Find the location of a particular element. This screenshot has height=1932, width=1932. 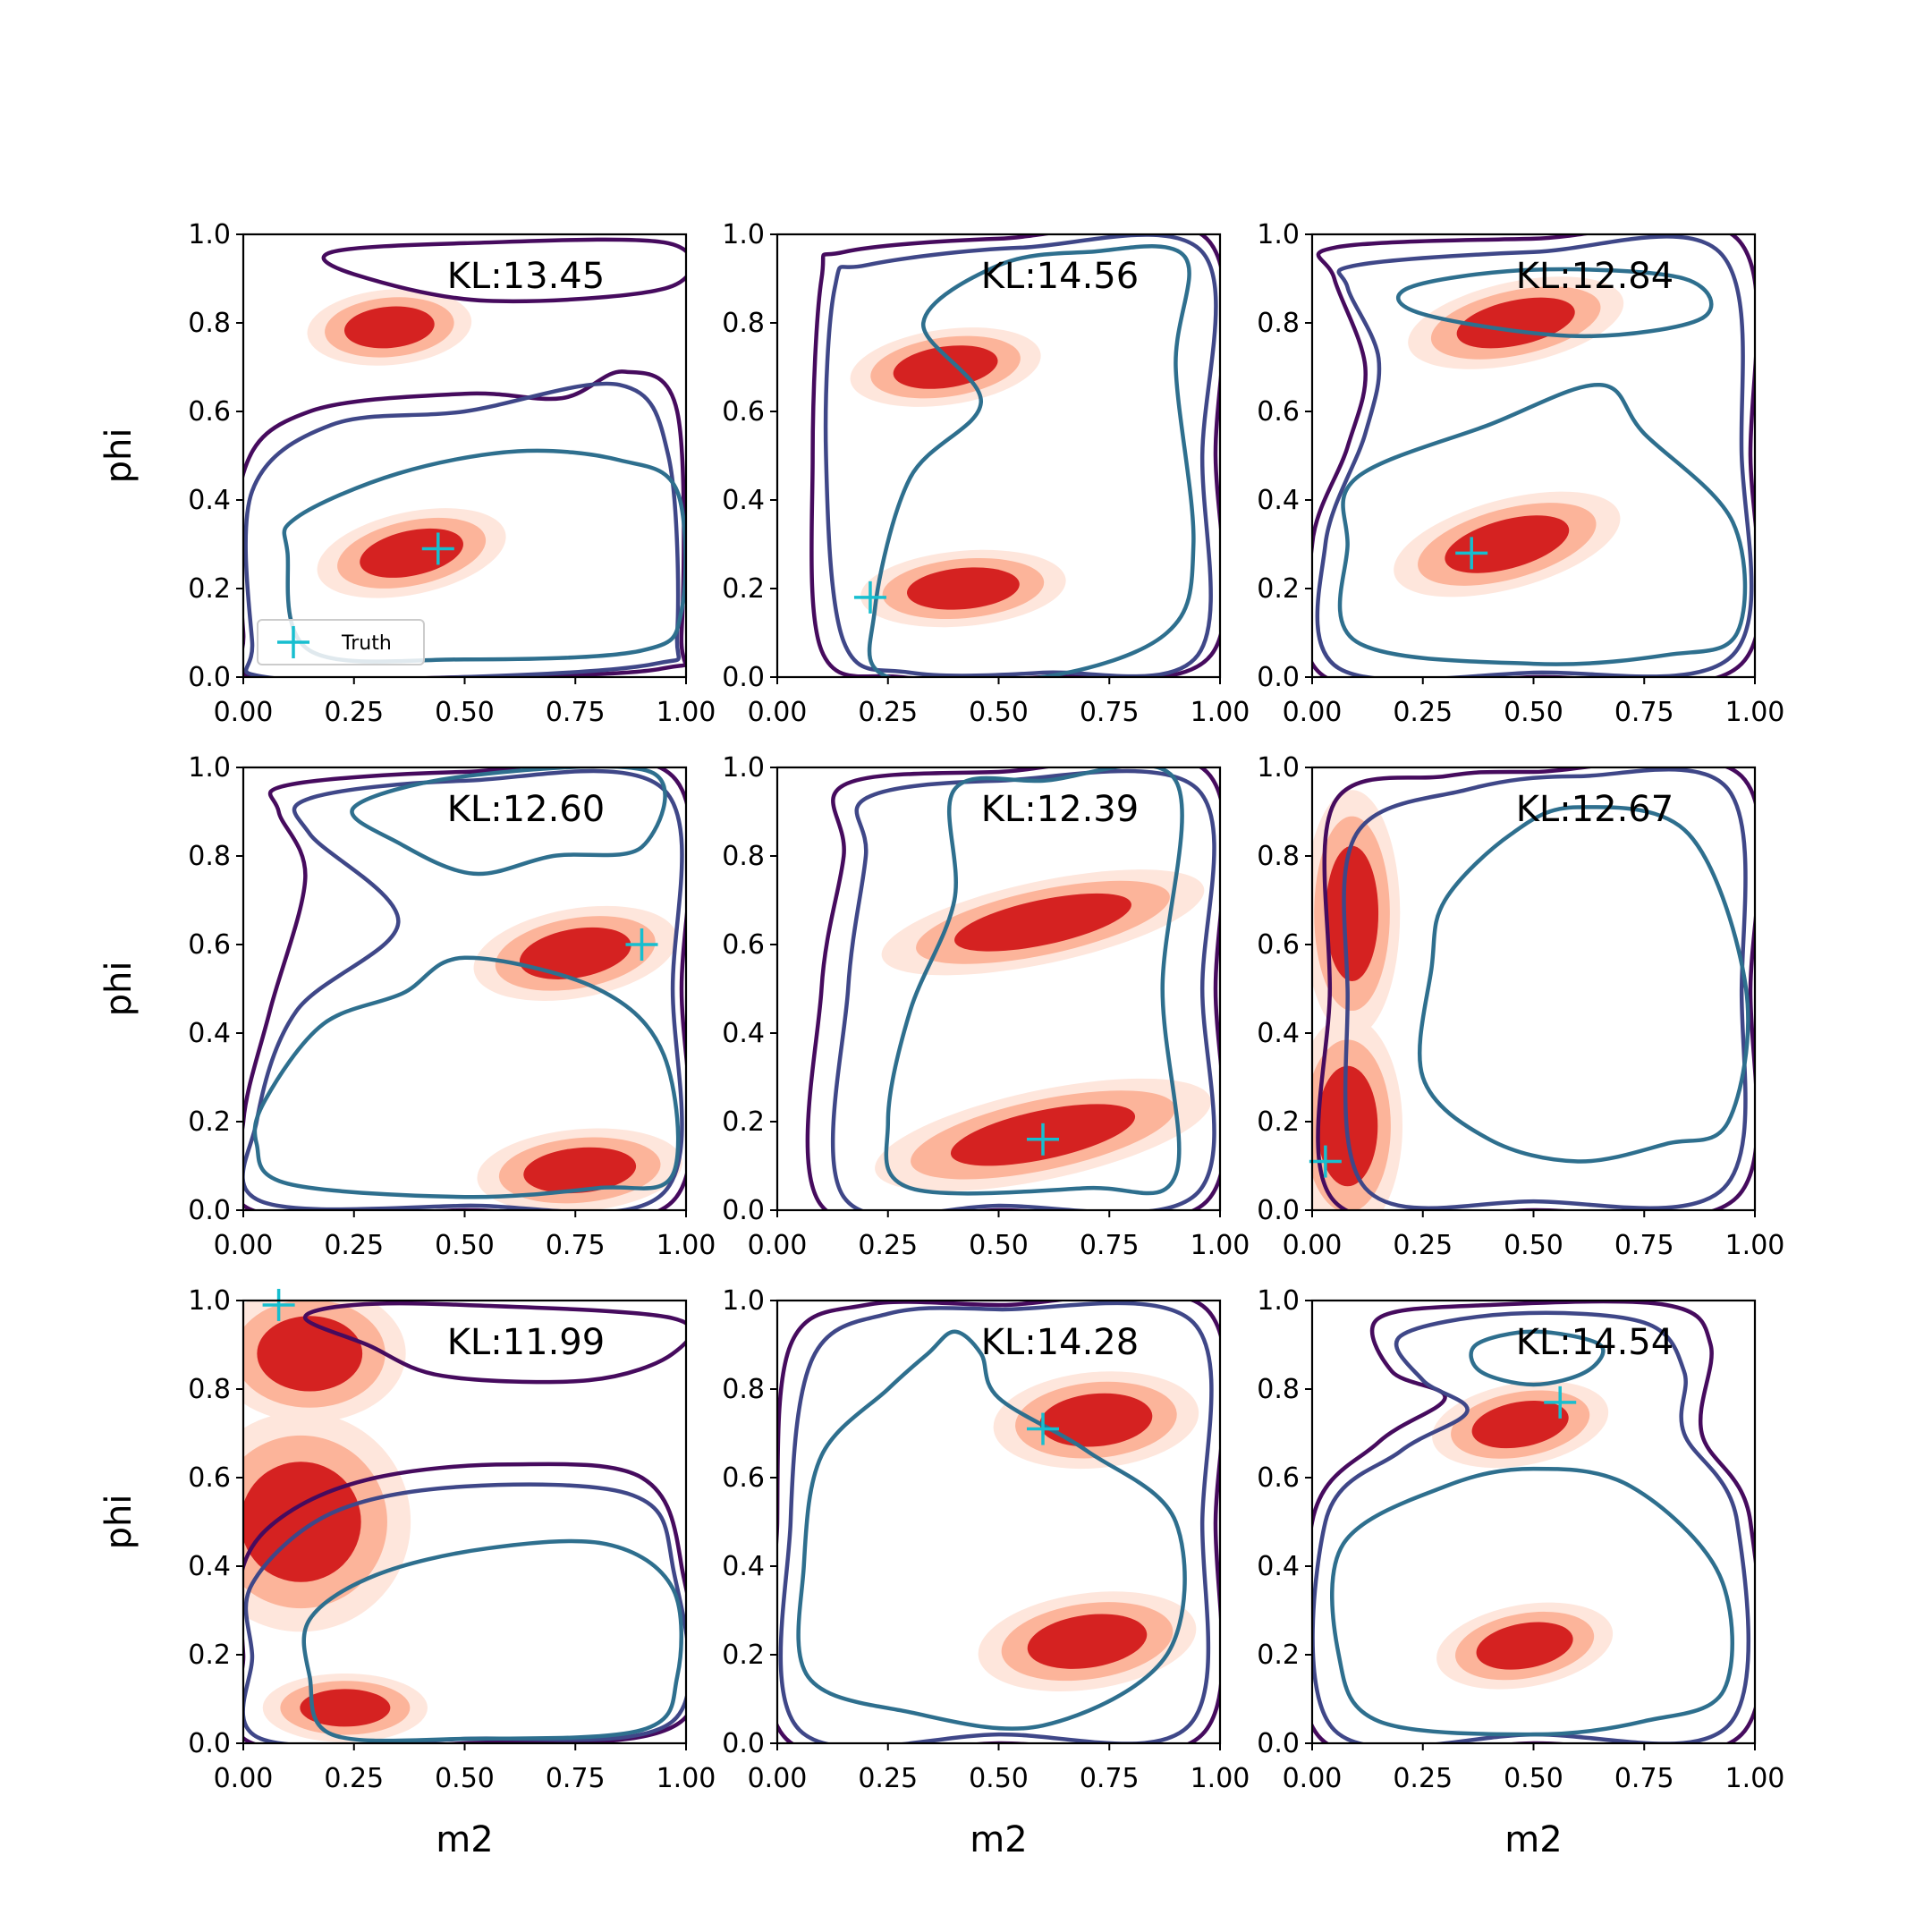

kl-annotation: KL:14.56 is located at coordinates (1060, 276).